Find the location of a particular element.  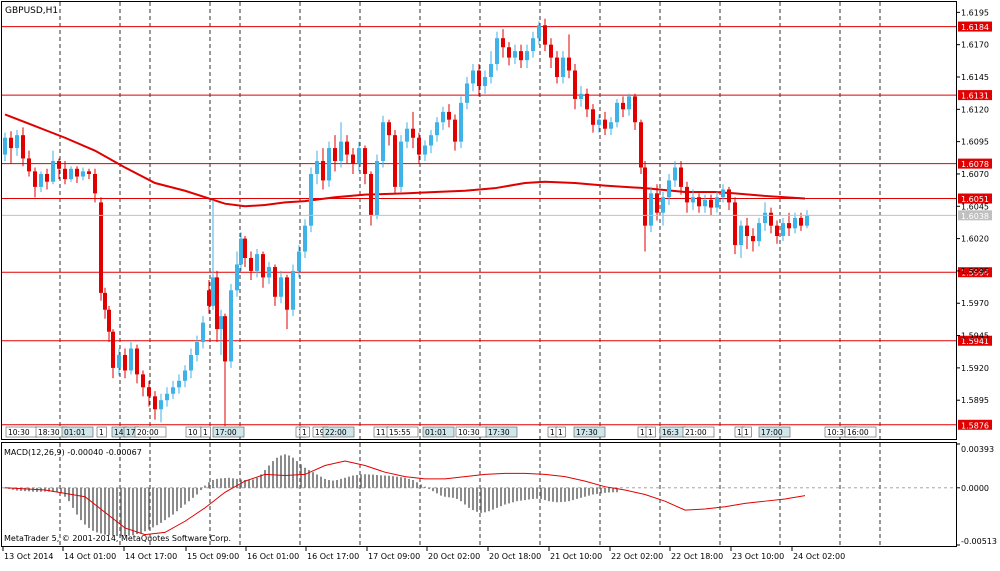

level-label: 1.5876 is located at coordinates (975, 425).